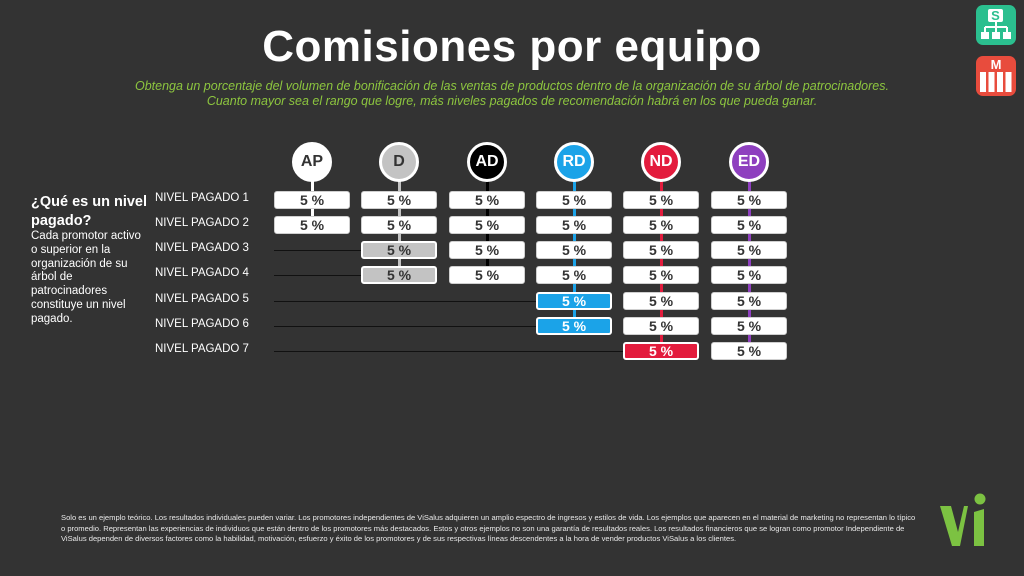 The image size is (1024, 576). I want to click on rank-badge-ed: ED, so click(749, 162).